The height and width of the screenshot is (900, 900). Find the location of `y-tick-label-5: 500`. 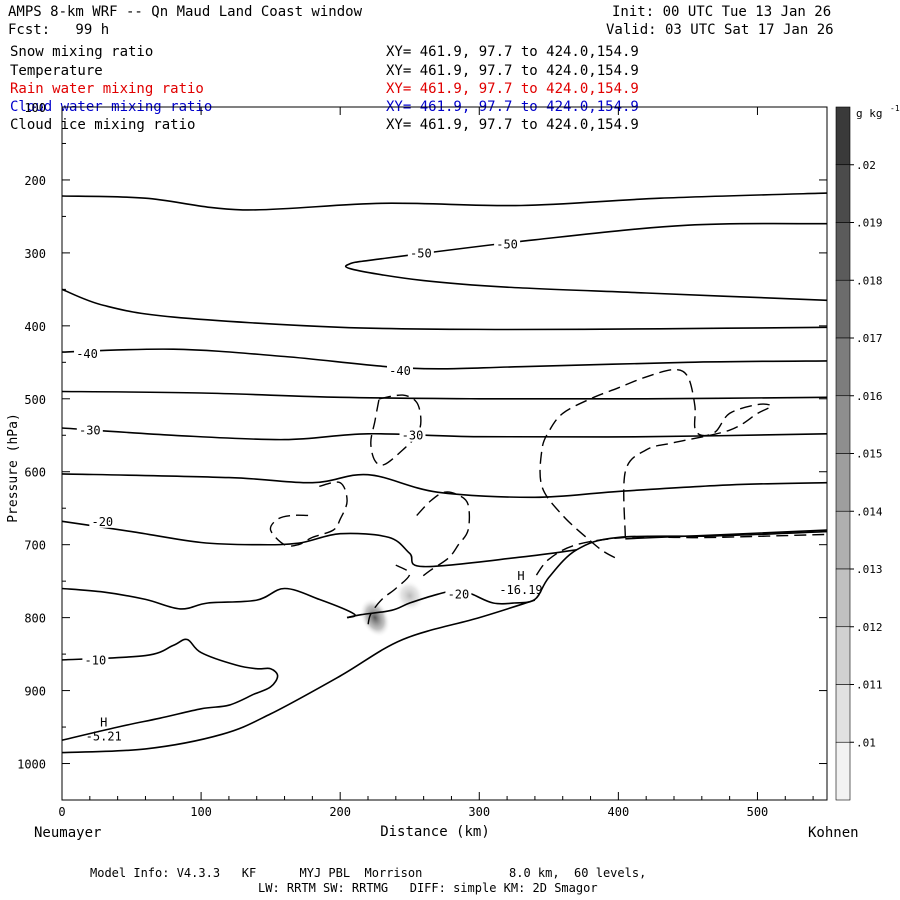

y-tick-label-5: 500 is located at coordinates (35, 400).